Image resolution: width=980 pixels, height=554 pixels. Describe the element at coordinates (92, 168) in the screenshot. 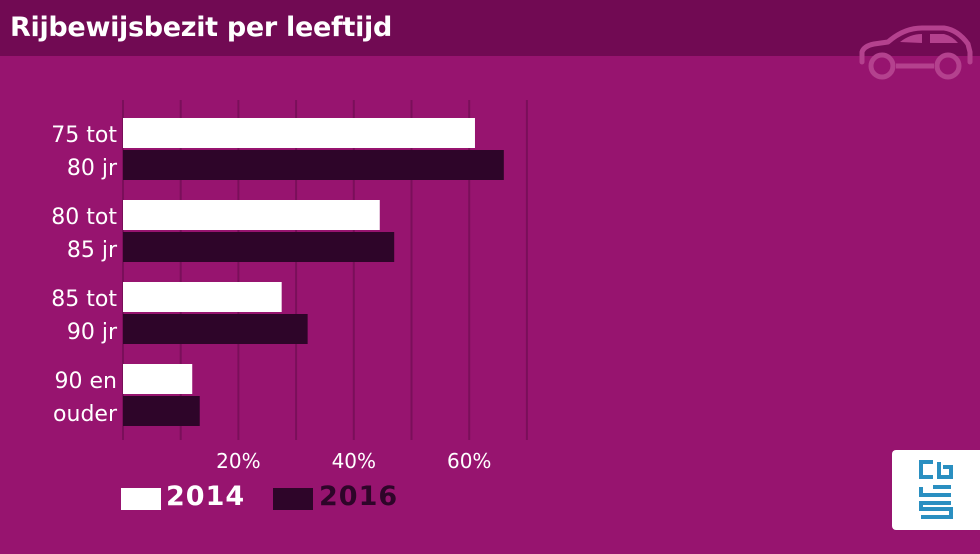

I see `category-label: 80 jr` at that location.